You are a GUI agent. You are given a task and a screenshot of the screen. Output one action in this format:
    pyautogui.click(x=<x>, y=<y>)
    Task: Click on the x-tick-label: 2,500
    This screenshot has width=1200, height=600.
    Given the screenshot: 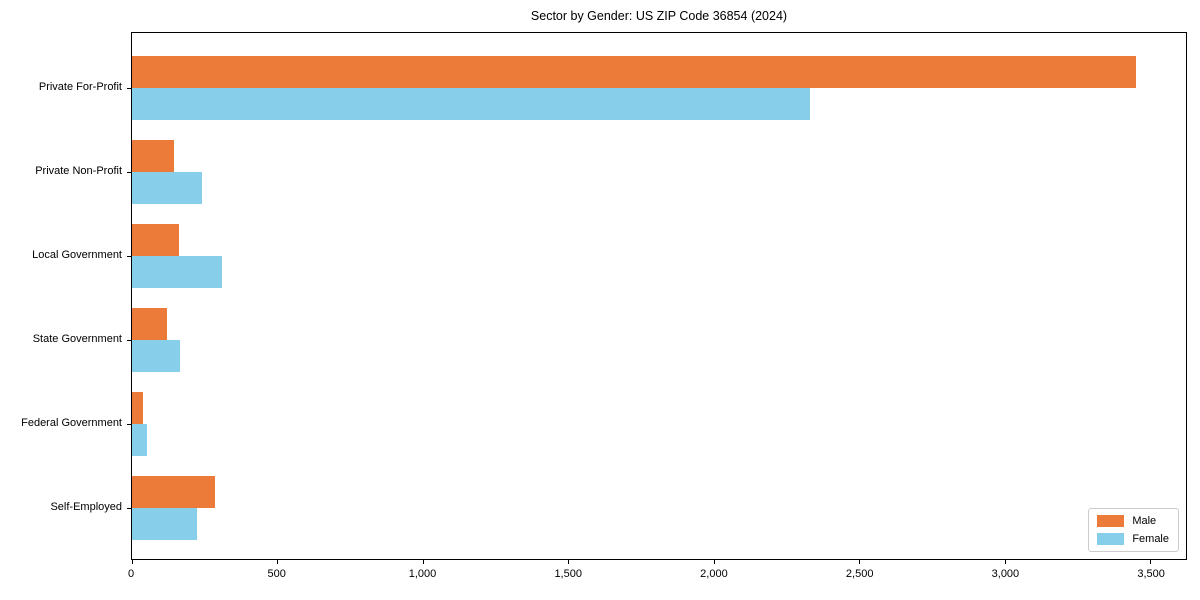 What is the action you would take?
    pyautogui.click(x=859, y=574)
    